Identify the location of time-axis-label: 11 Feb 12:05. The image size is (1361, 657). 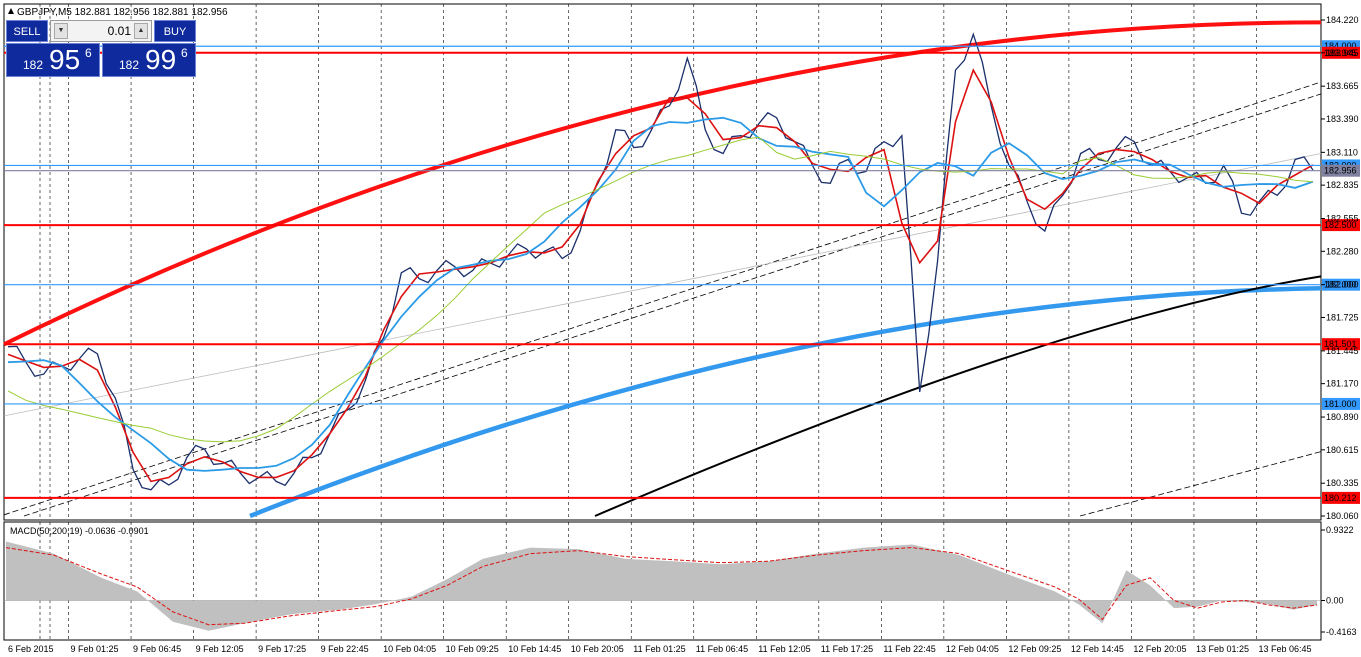
(784, 649).